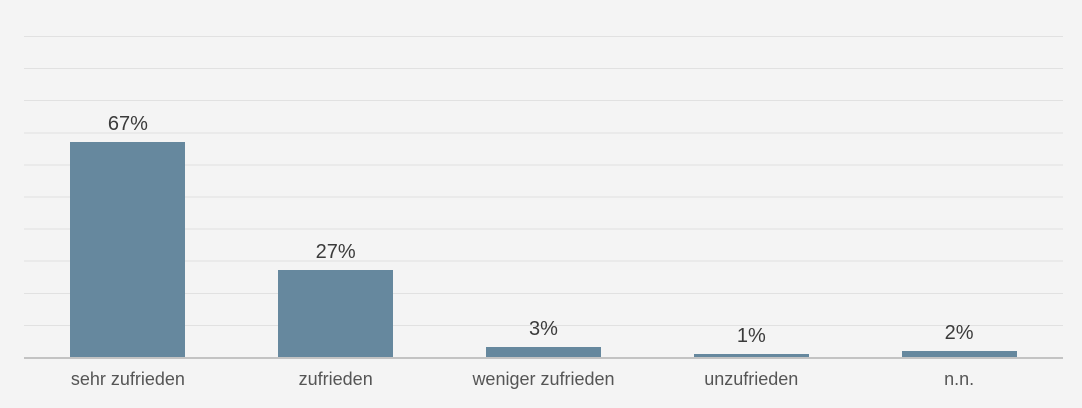  I want to click on x-axis-label-weniger-zufrieden: weniger zufrieden, so click(543, 379).